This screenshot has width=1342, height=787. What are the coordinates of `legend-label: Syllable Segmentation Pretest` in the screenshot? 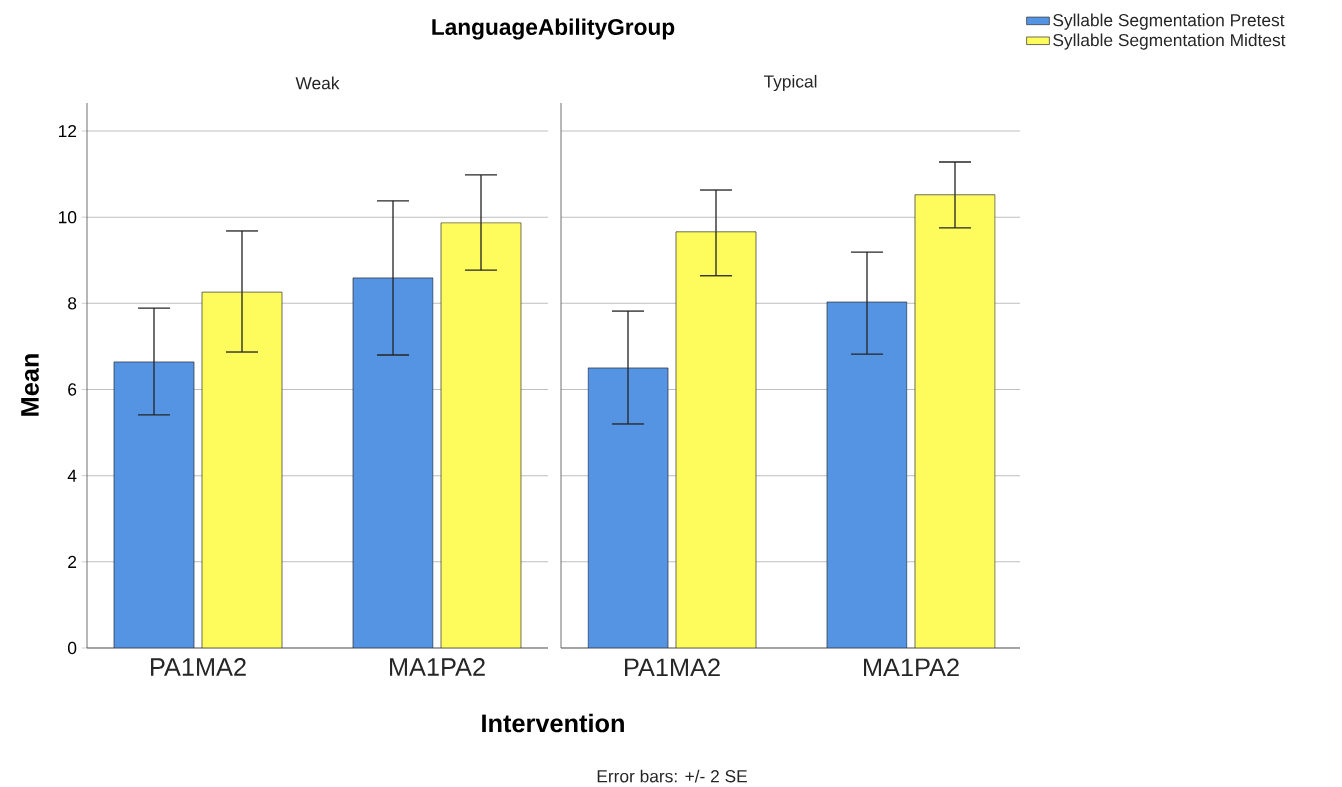 It's located at (1169, 21).